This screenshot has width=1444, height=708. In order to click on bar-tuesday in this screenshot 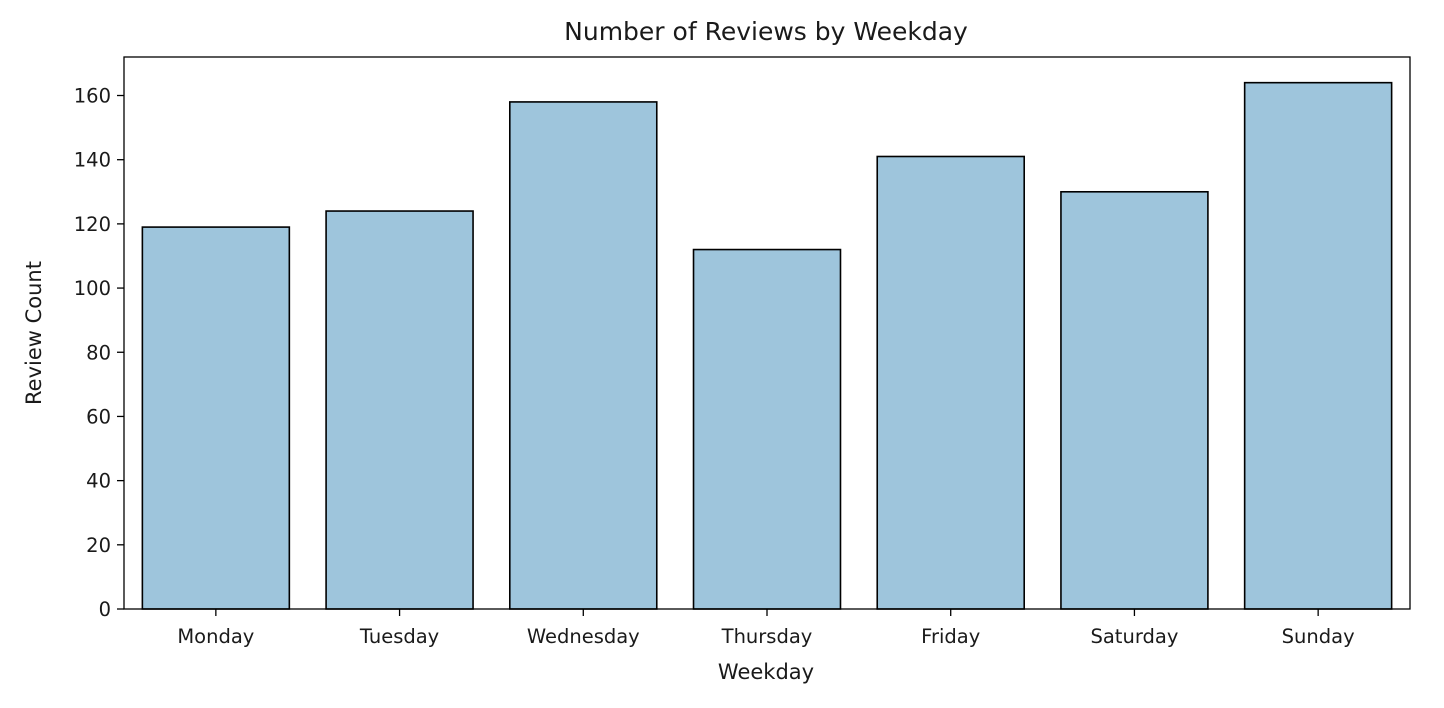, I will do `click(399, 410)`.